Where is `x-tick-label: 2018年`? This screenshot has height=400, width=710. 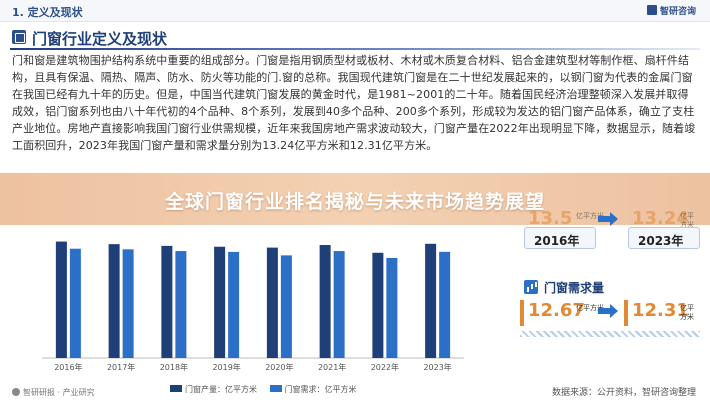
x-tick-label: 2018年 is located at coordinates (174, 367).